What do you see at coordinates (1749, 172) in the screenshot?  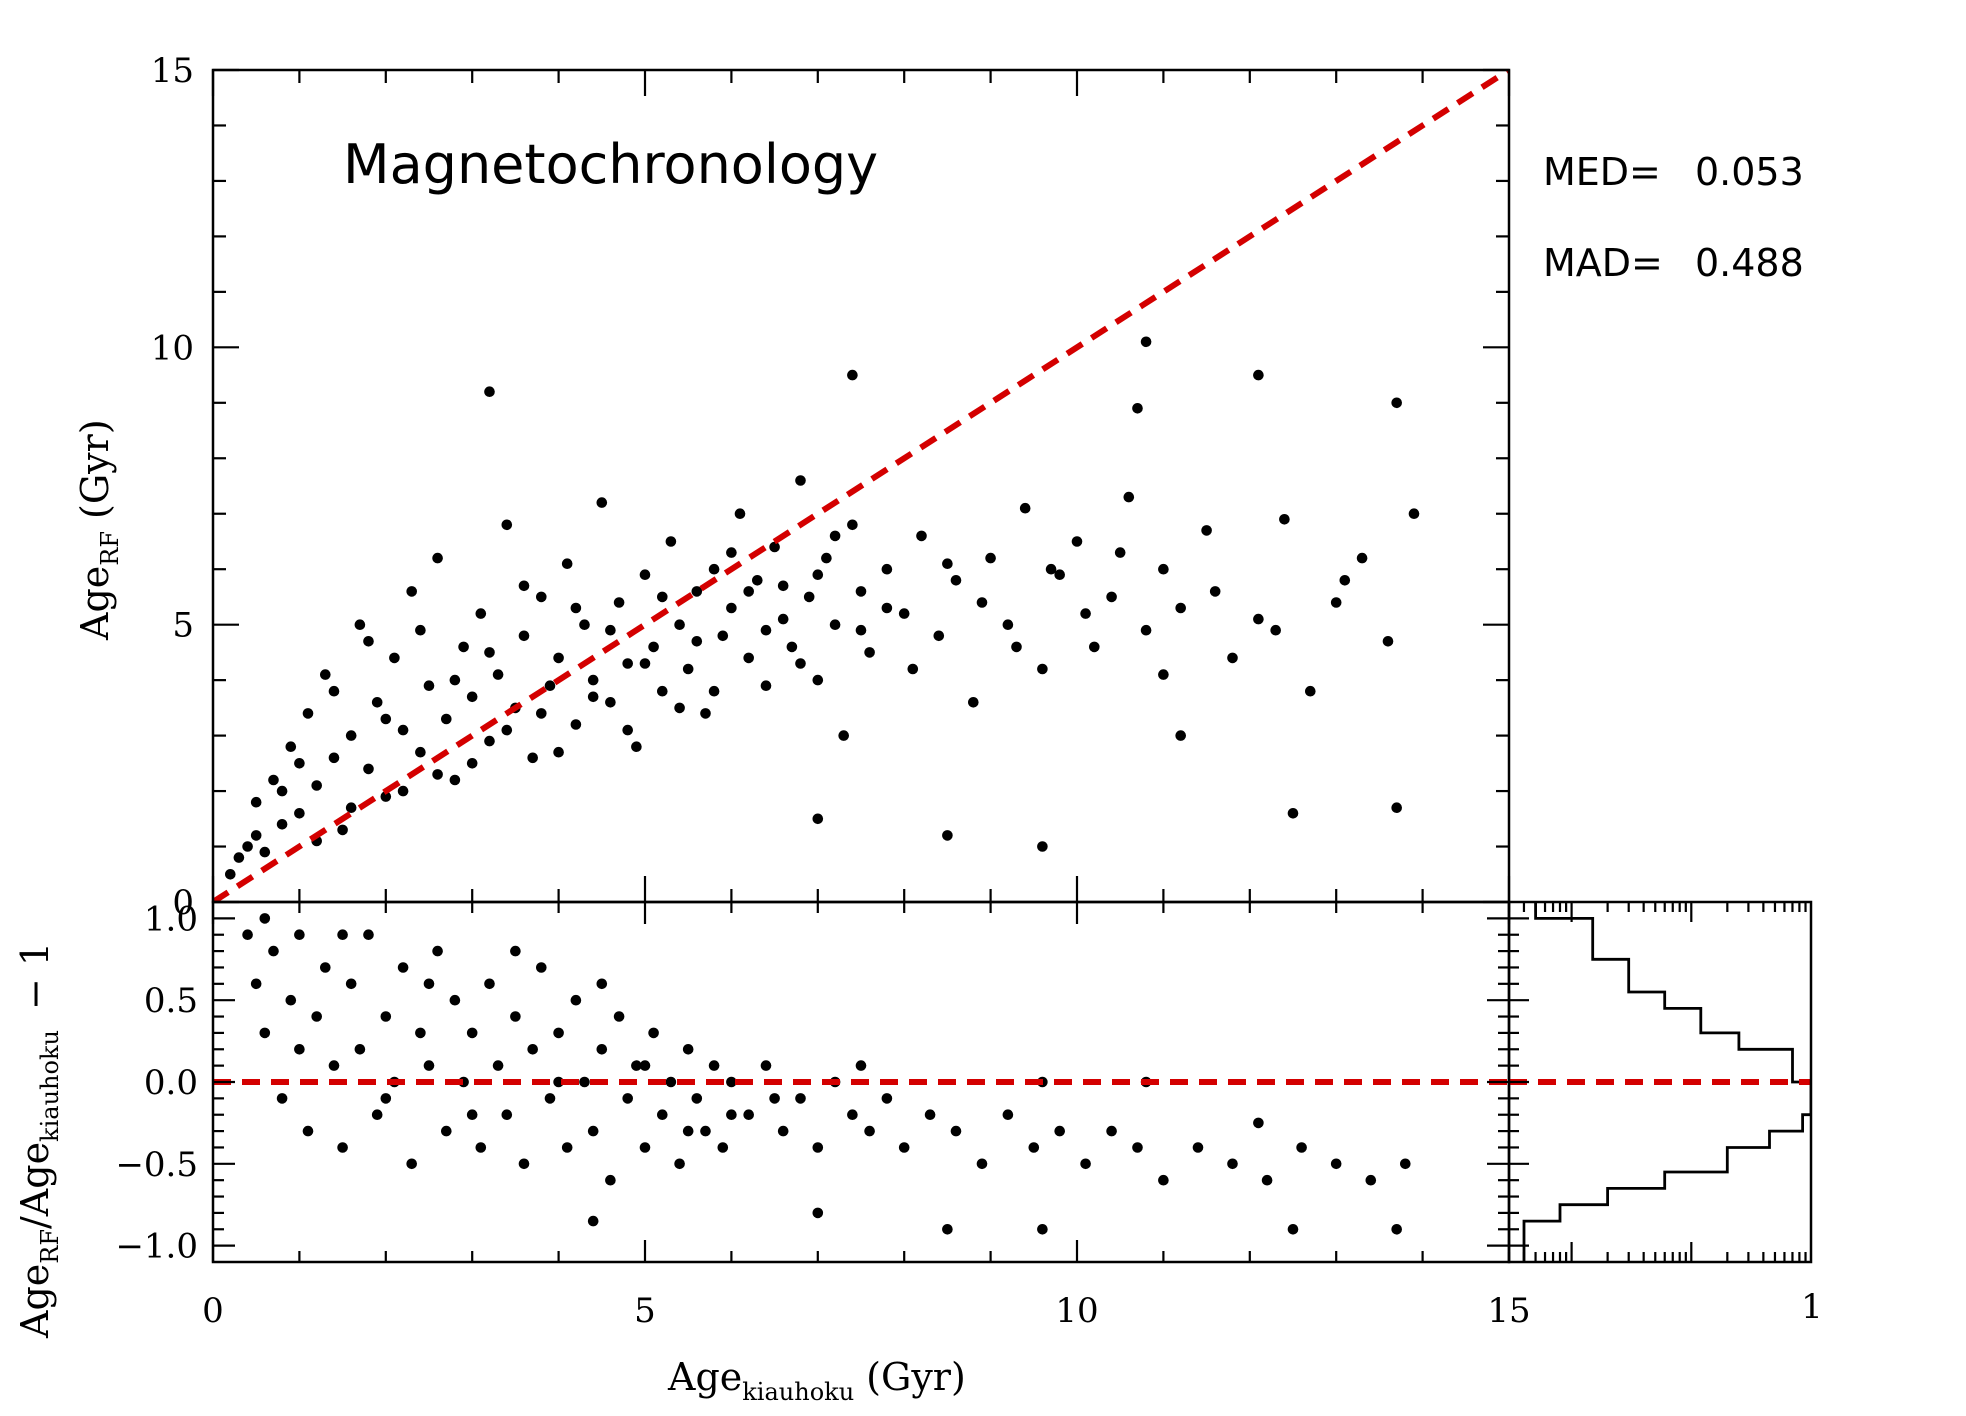 I see `med-value: 0.053` at bounding box center [1749, 172].